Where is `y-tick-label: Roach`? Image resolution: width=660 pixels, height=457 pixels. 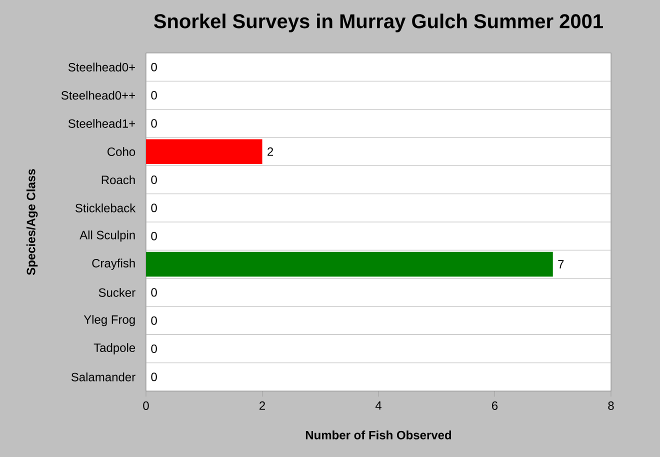 y-tick-label: Roach is located at coordinates (118, 179).